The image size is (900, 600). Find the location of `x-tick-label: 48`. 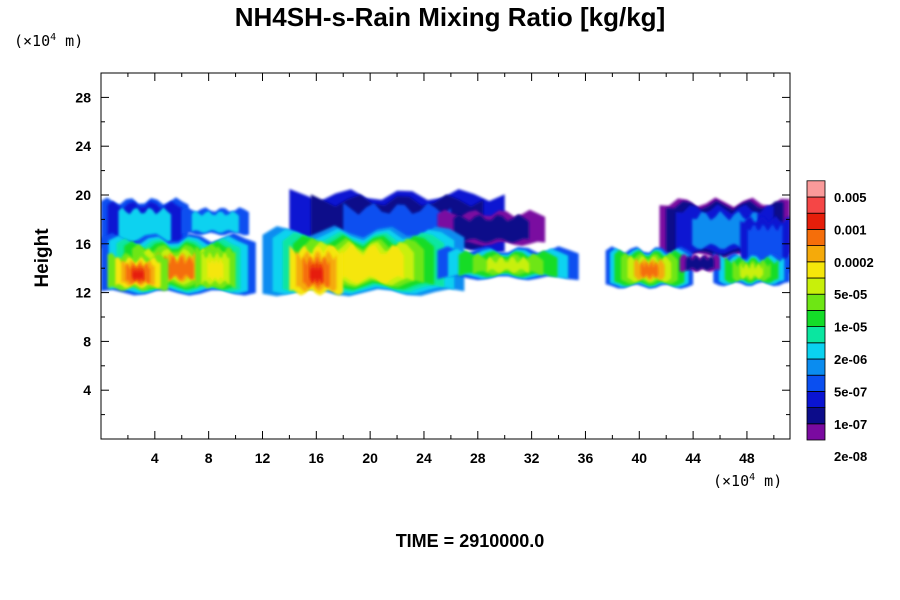

x-tick-label: 48 is located at coordinates (747, 458).